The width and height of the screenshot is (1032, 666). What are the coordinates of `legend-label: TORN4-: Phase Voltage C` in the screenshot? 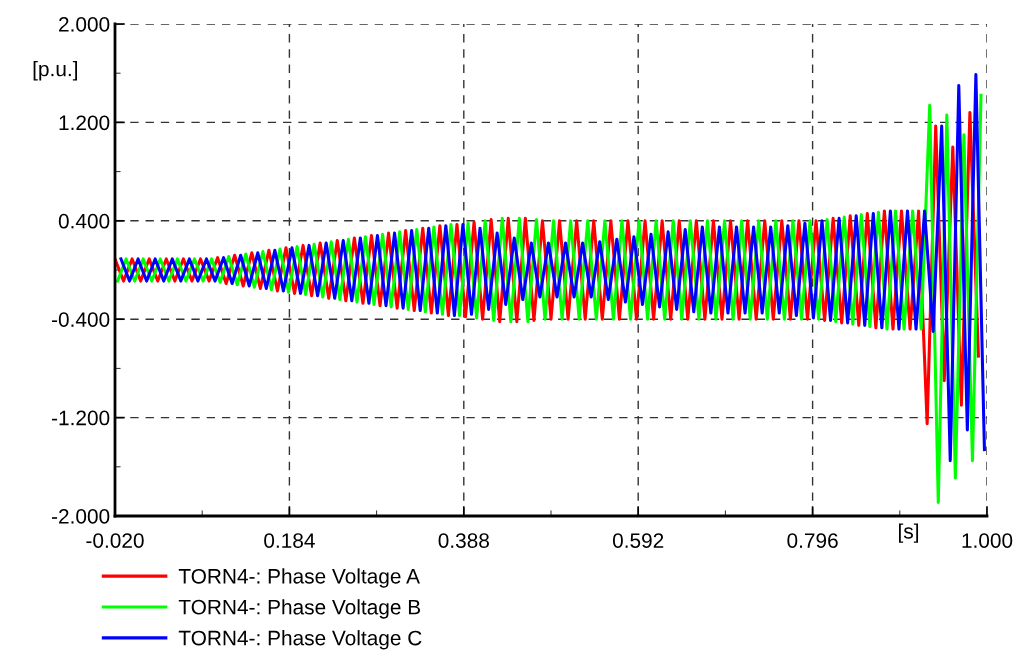 It's located at (300, 640).